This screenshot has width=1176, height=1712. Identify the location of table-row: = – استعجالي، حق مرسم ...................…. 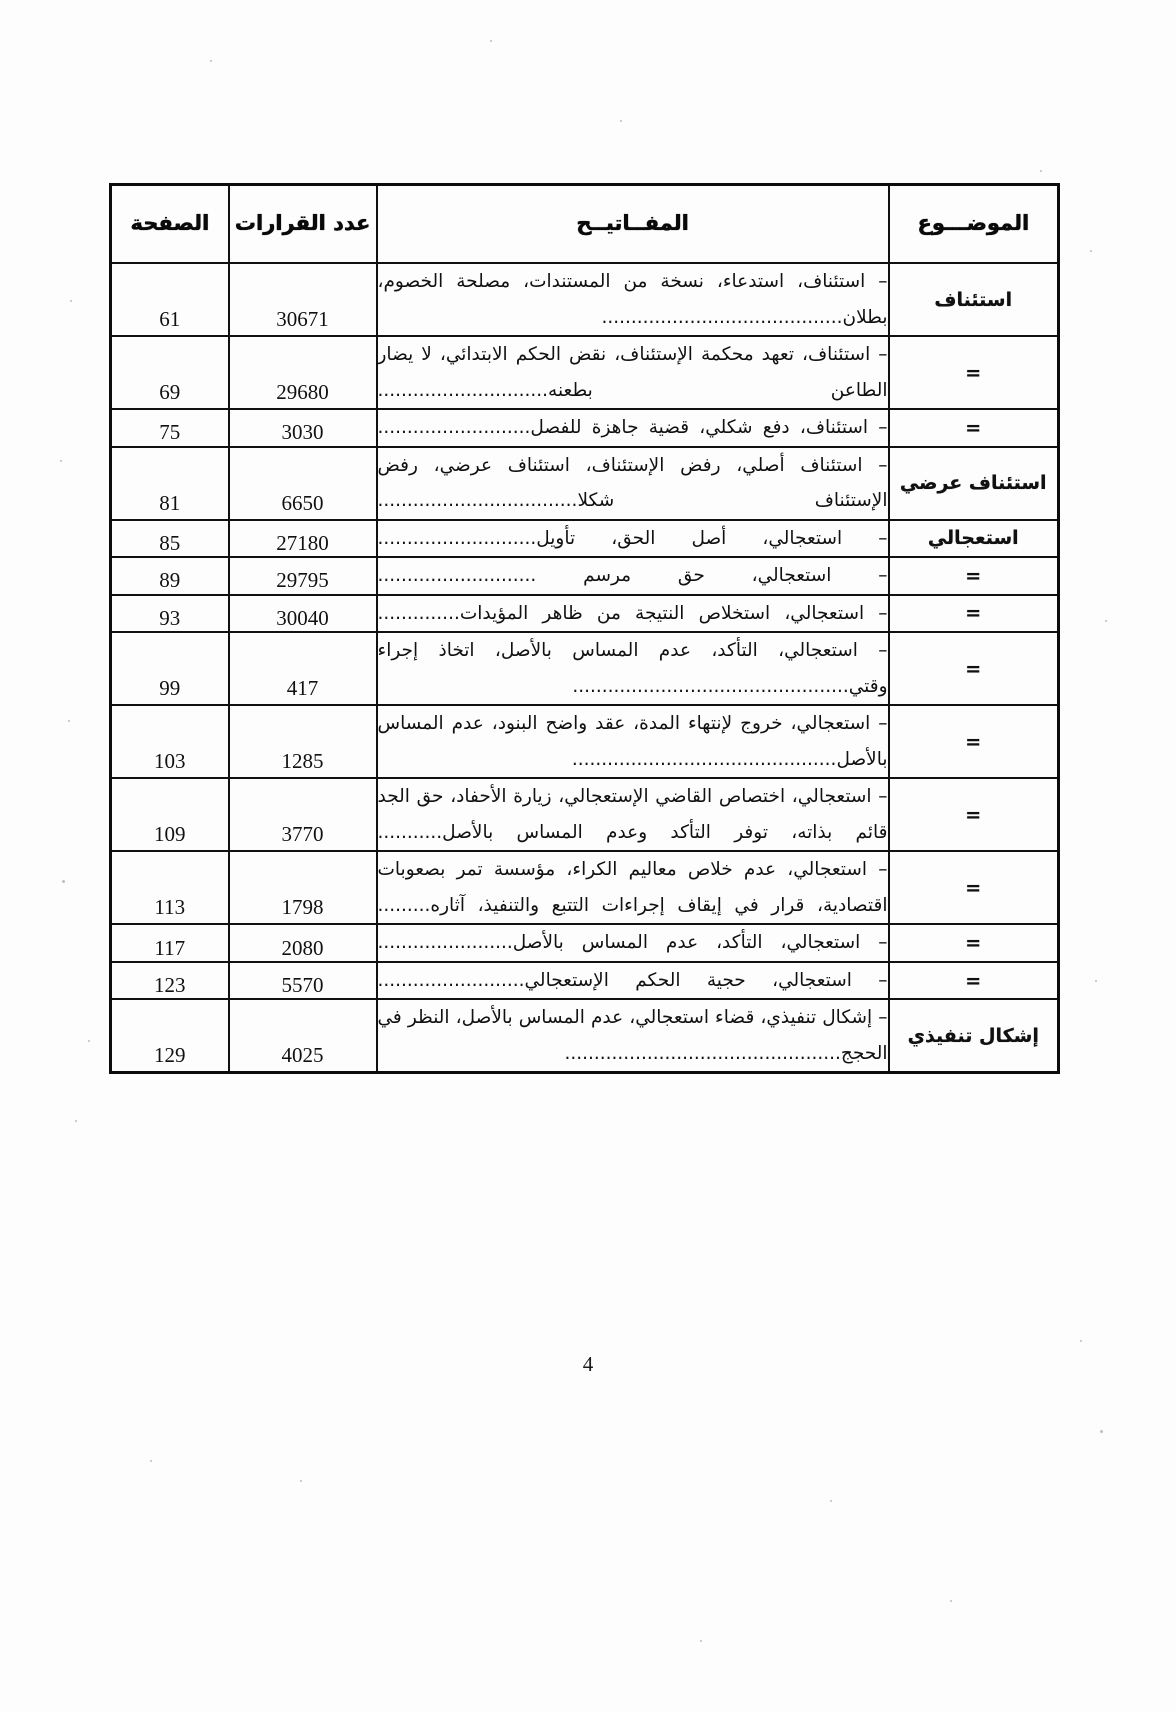
(584, 576).